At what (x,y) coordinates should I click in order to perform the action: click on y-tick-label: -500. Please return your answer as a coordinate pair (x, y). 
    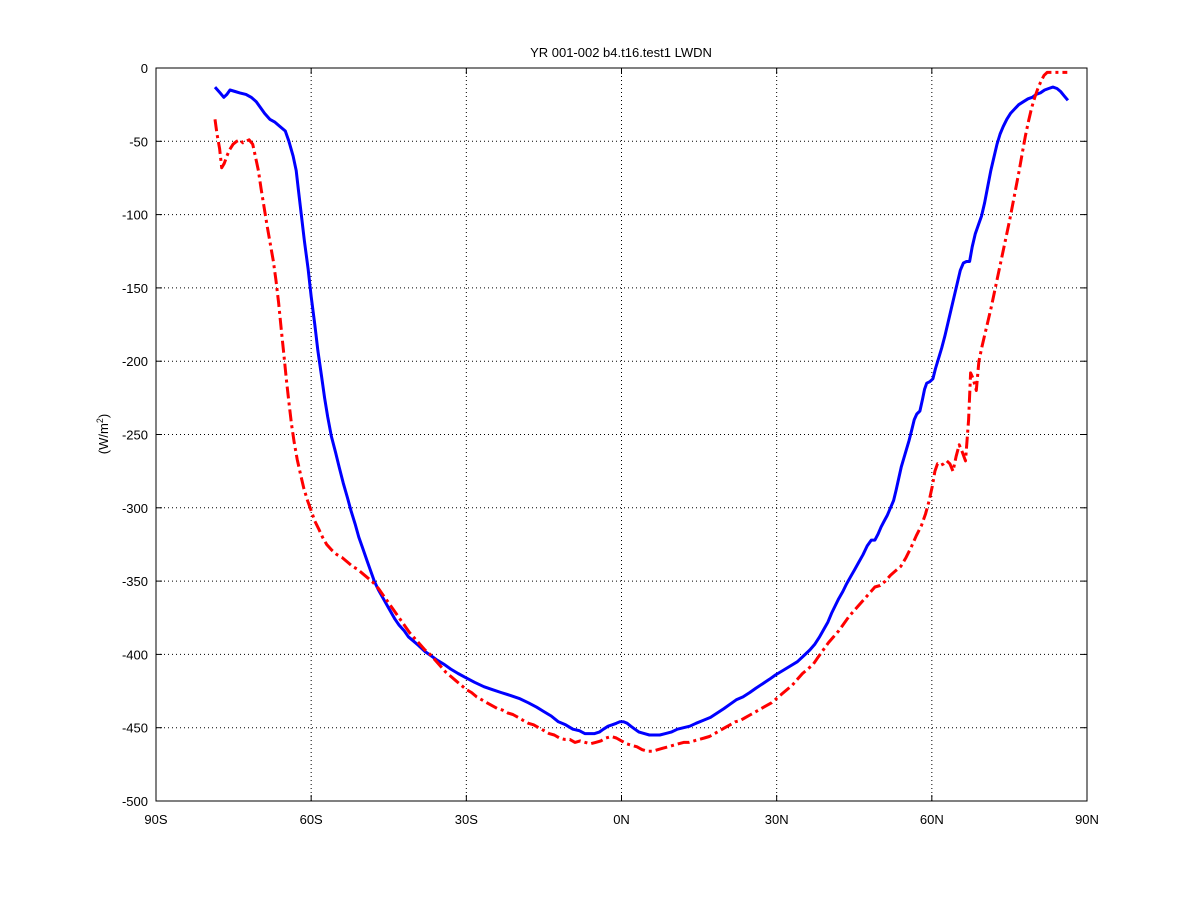
    Looking at the image, I should click on (135, 801).